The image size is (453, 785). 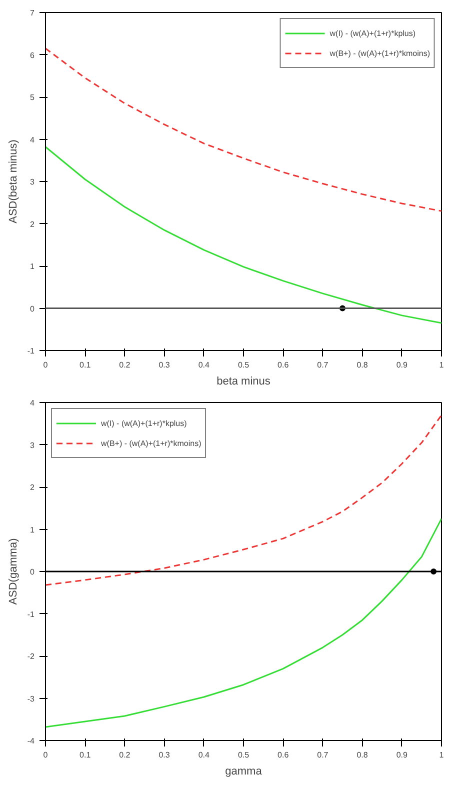 What do you see at coordinates (13, 182) in the screenshot?
I see `y-axis-title: ASD(beta minus)` at bounding box center [13, 182].